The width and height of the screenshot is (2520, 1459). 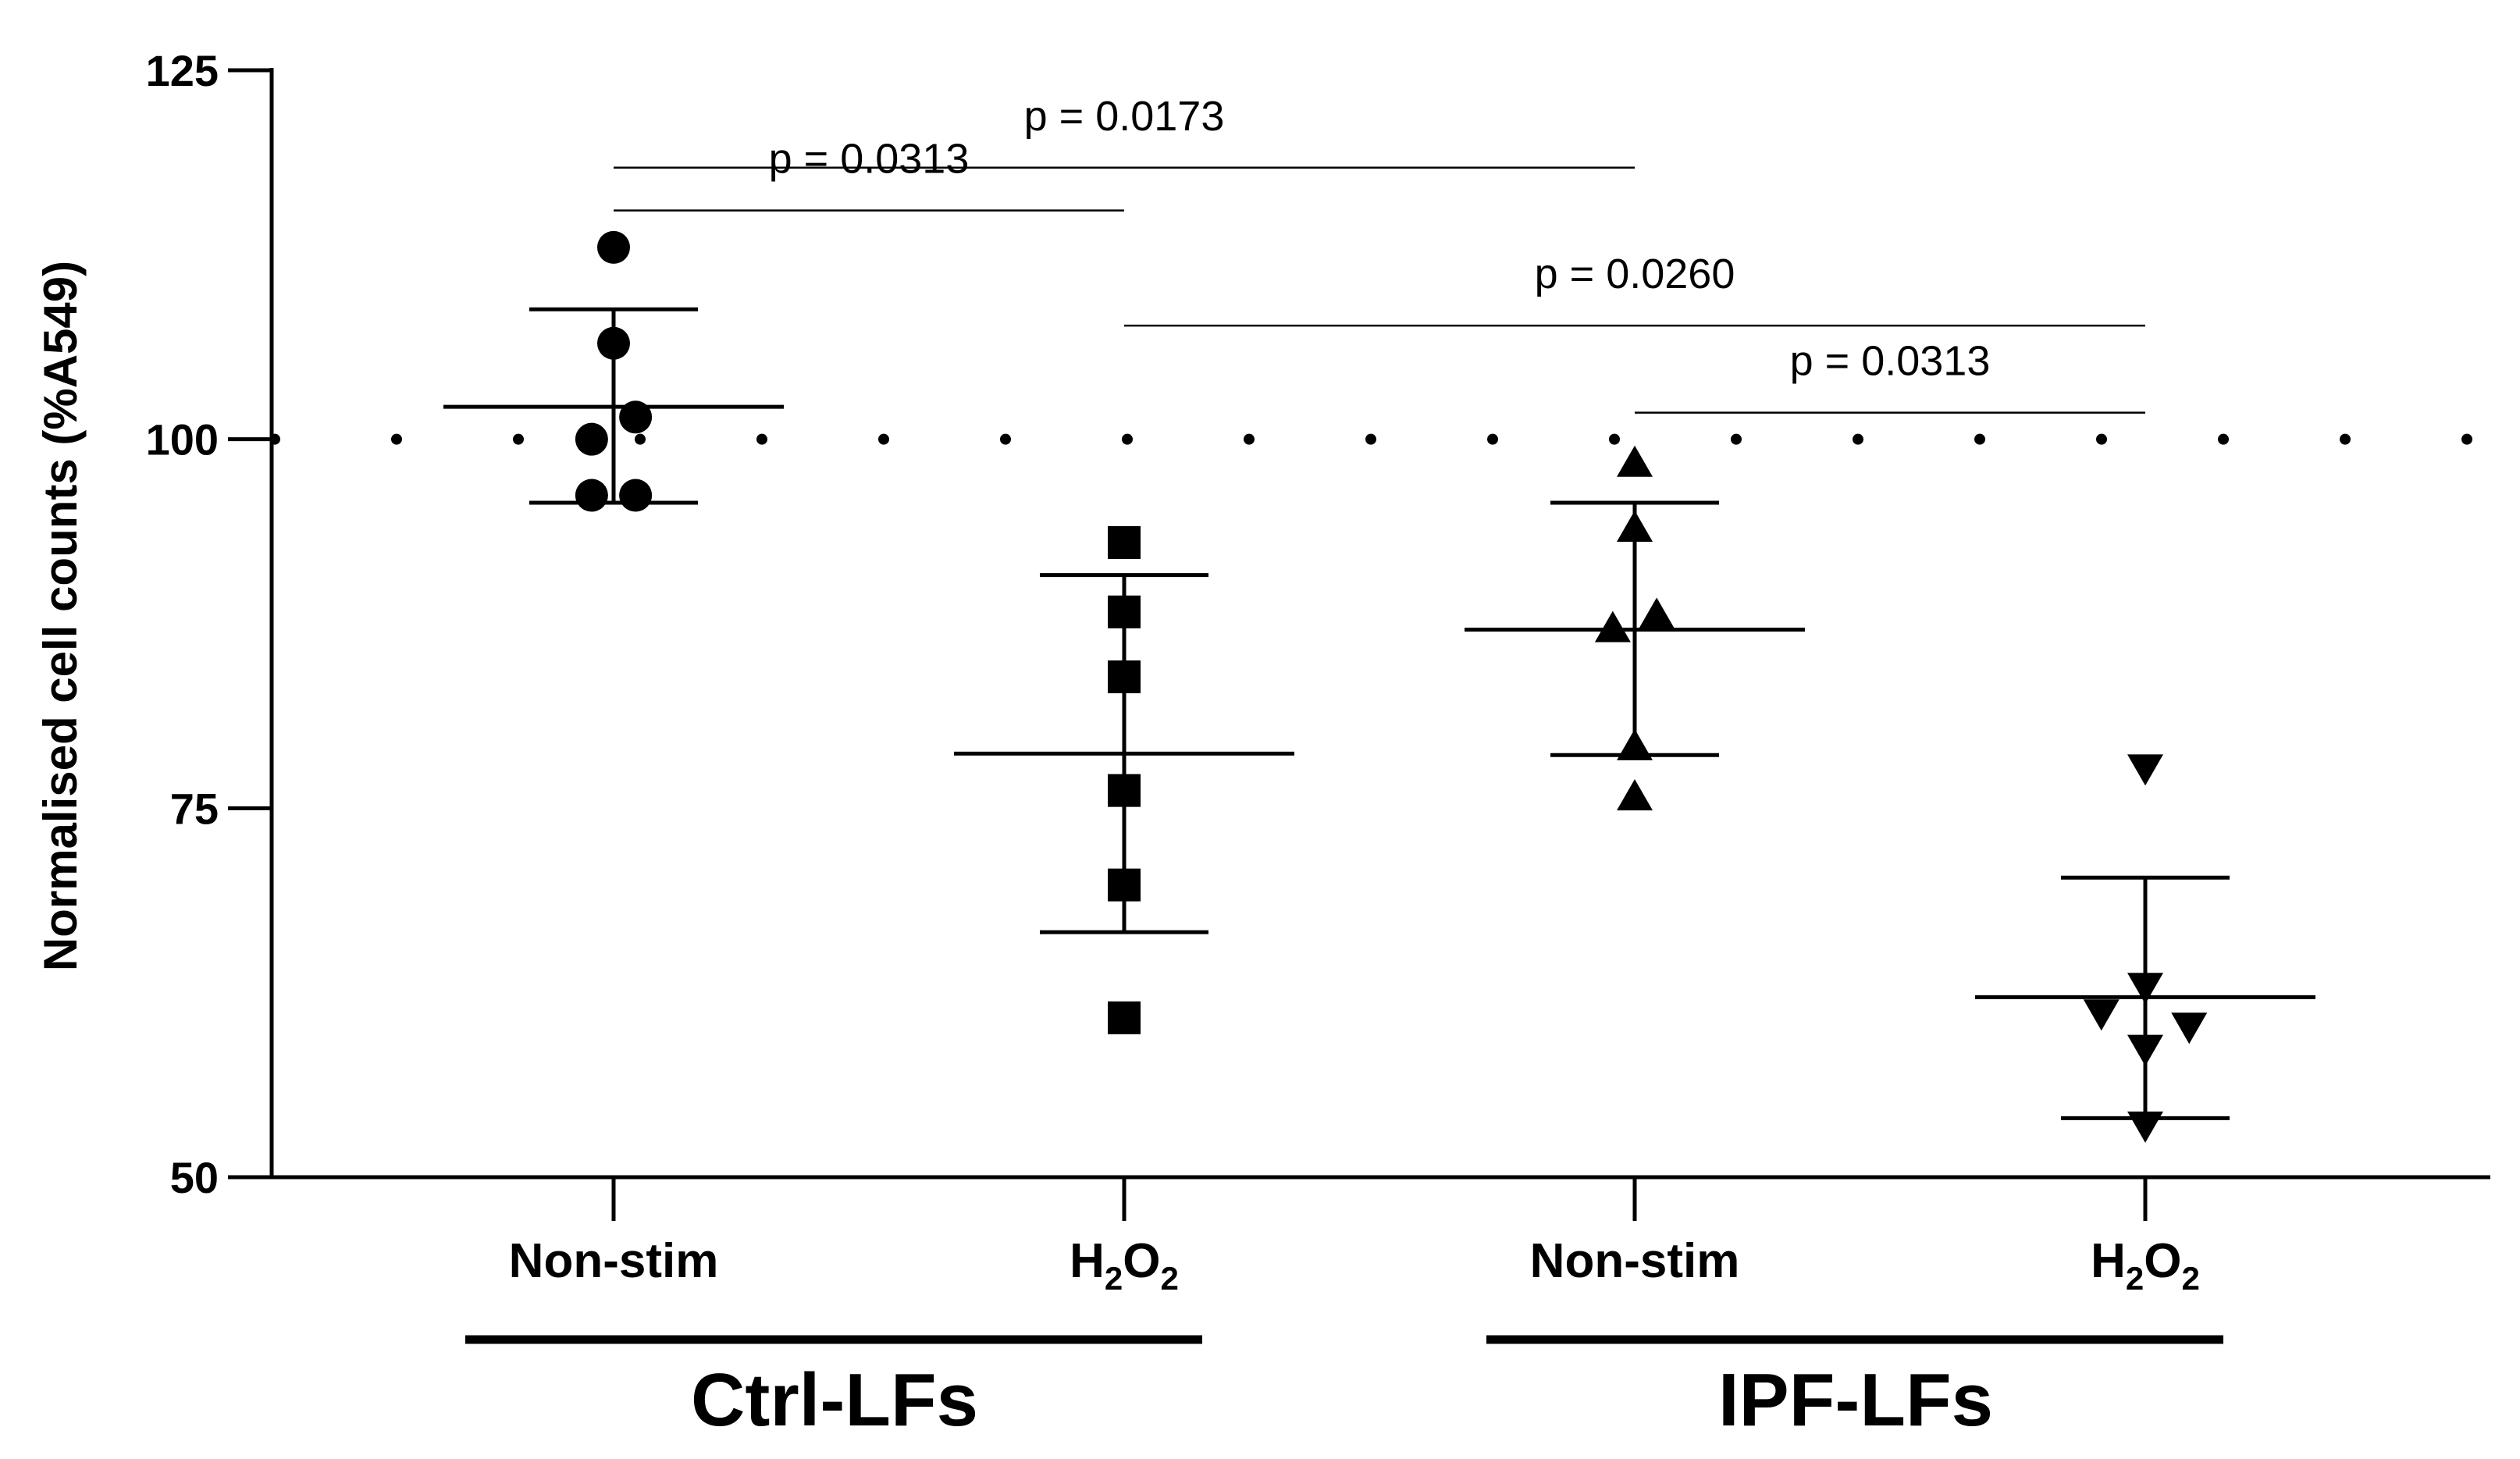 I want to click on p-value-label: p = 0.0173, so click(x=1124, y=116).